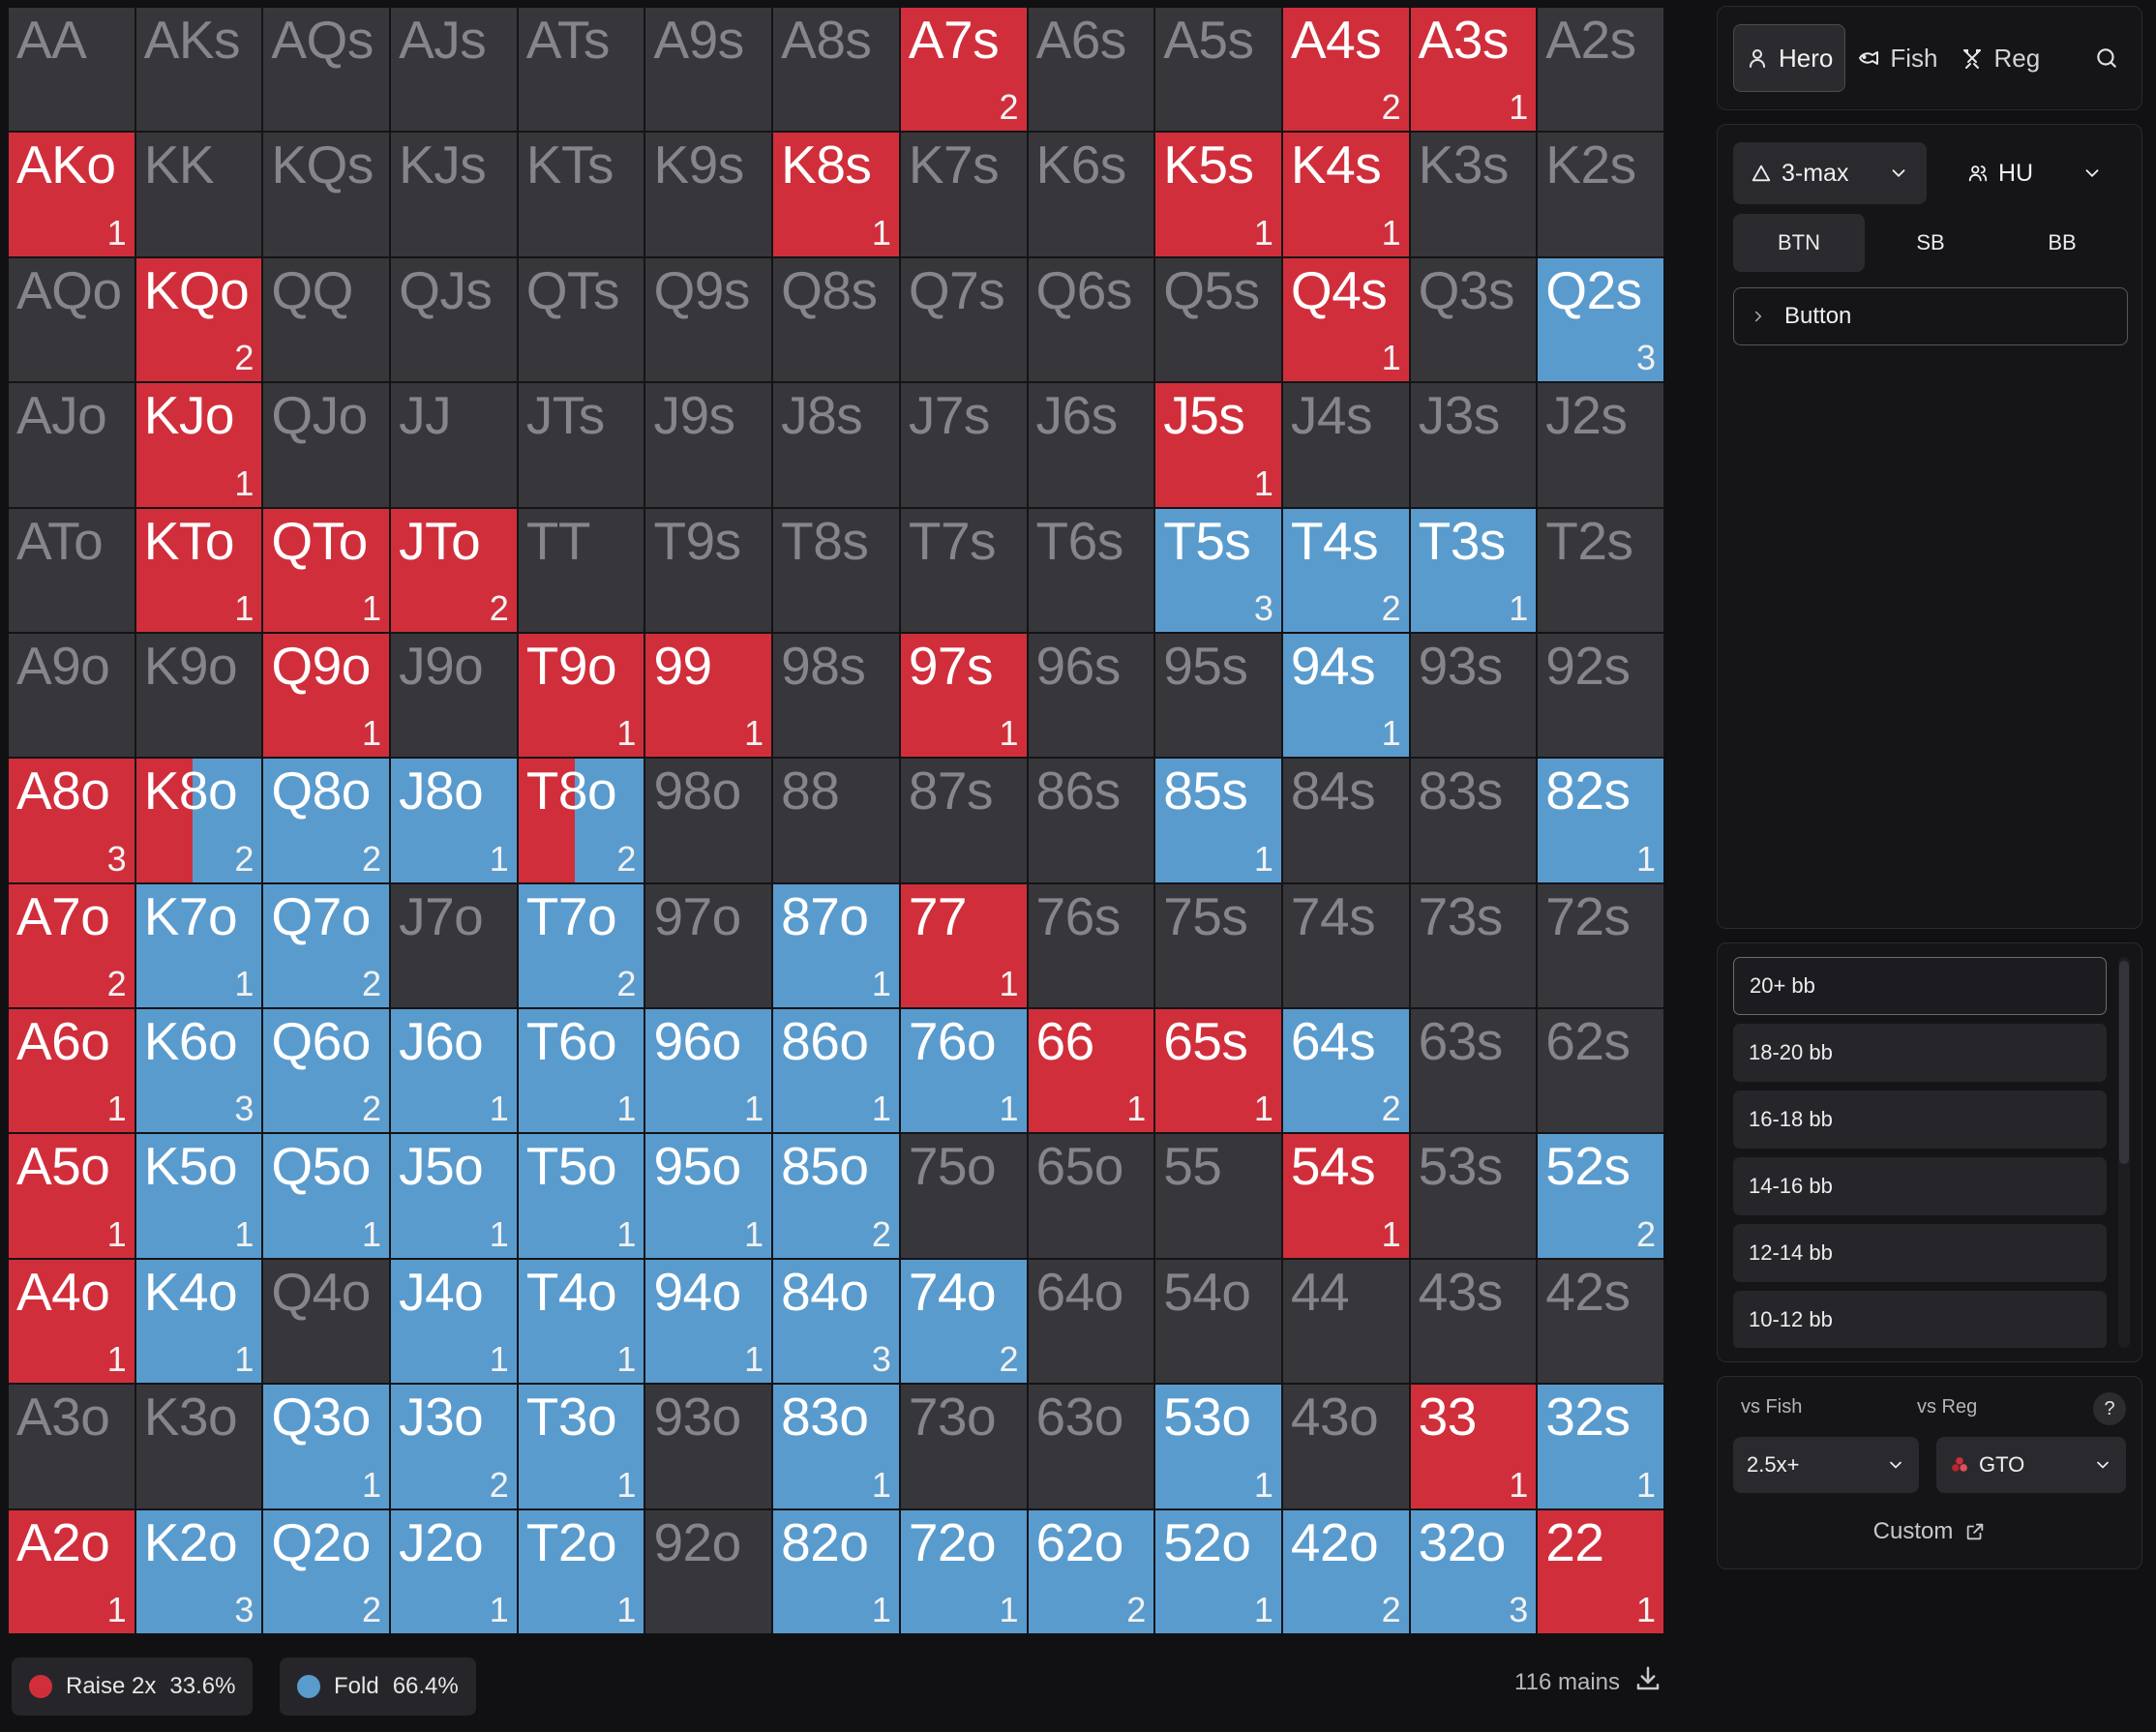  Describe the element at coordinates (1920, 1053) in the screenshot. I see `stack-size-item: 18-20 bb` at that location.